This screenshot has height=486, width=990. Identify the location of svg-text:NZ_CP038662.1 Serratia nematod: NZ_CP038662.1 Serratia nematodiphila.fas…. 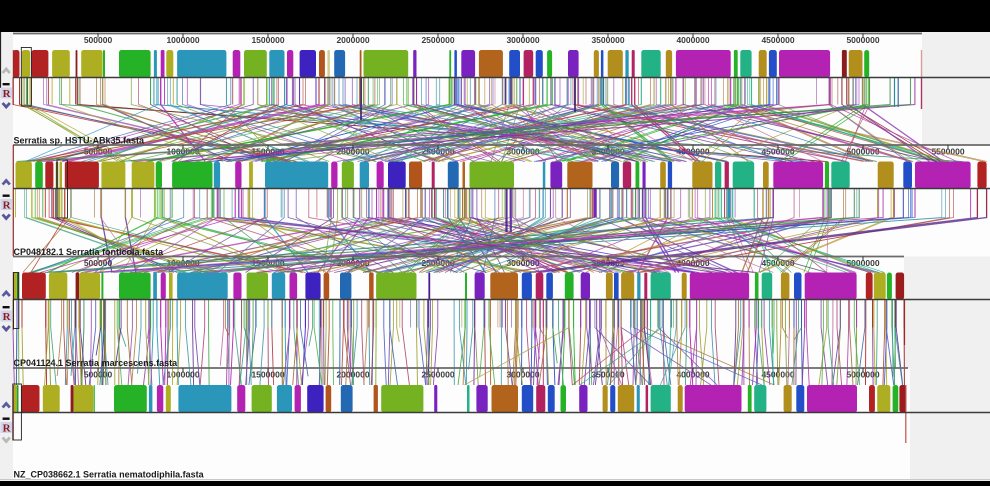
(109, 475).